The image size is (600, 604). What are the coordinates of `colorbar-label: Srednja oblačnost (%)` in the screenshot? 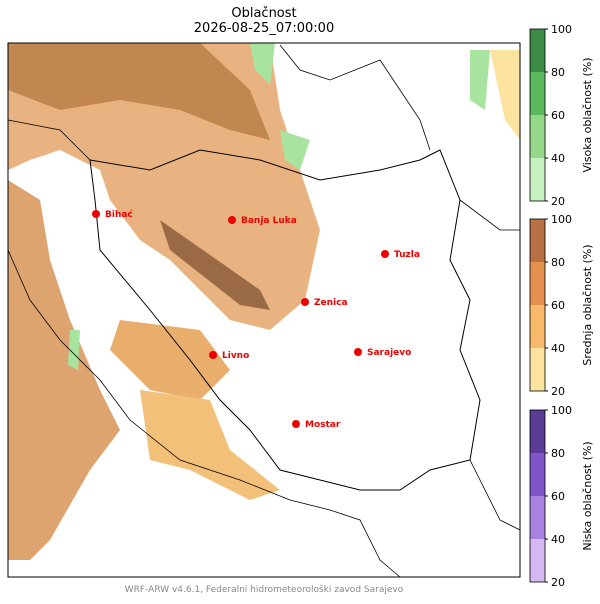 It's located at (587, 304).